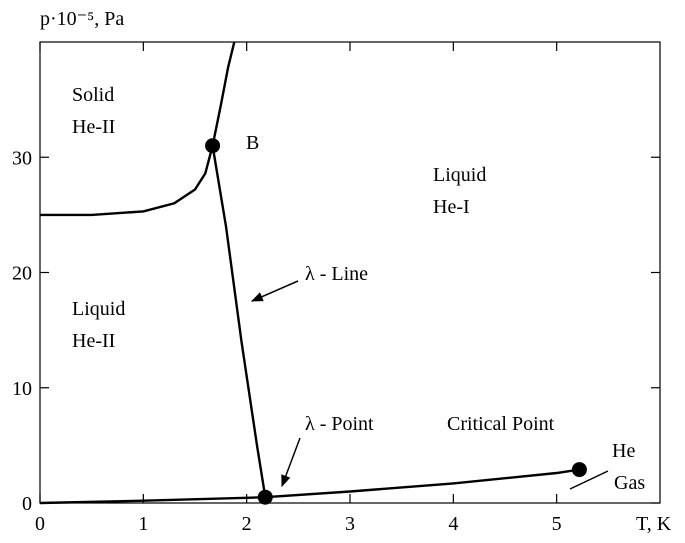  Describe the element at coordinates (629, 483) in the screenshot. I see `annotation: Gas` at that location.